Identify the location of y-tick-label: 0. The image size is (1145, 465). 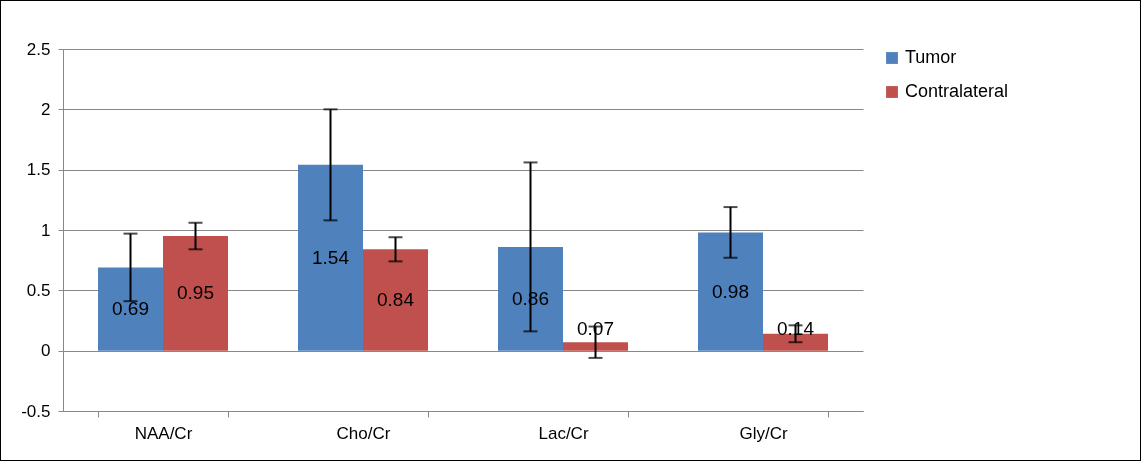
(46, 351).